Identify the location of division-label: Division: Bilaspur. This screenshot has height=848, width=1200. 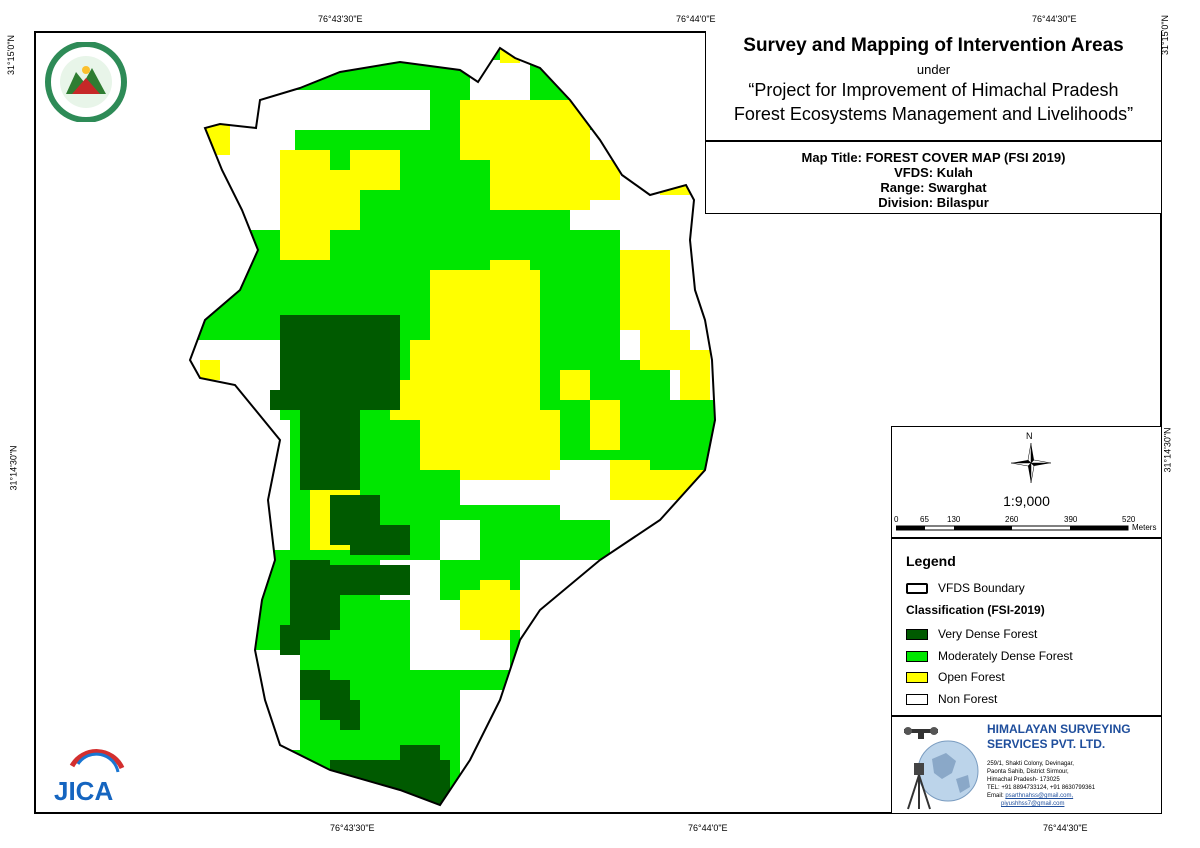
(933, 202).